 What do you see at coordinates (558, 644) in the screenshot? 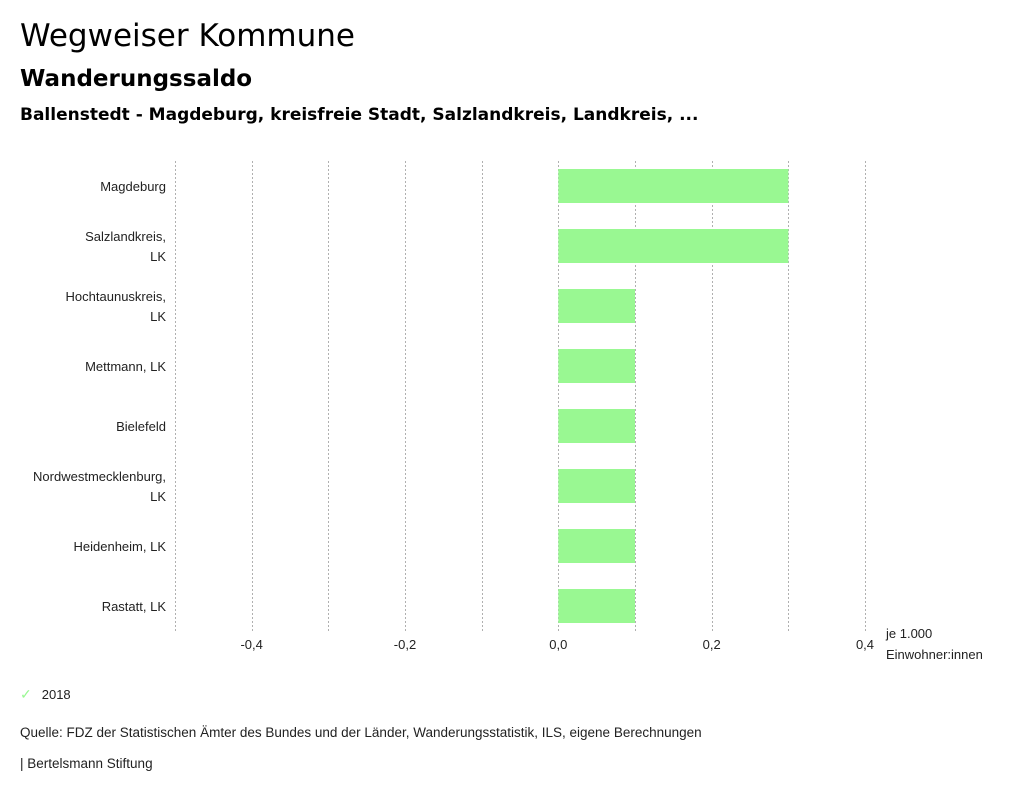
I see `tick-label: 0,0` at bounding box center [558, 644].